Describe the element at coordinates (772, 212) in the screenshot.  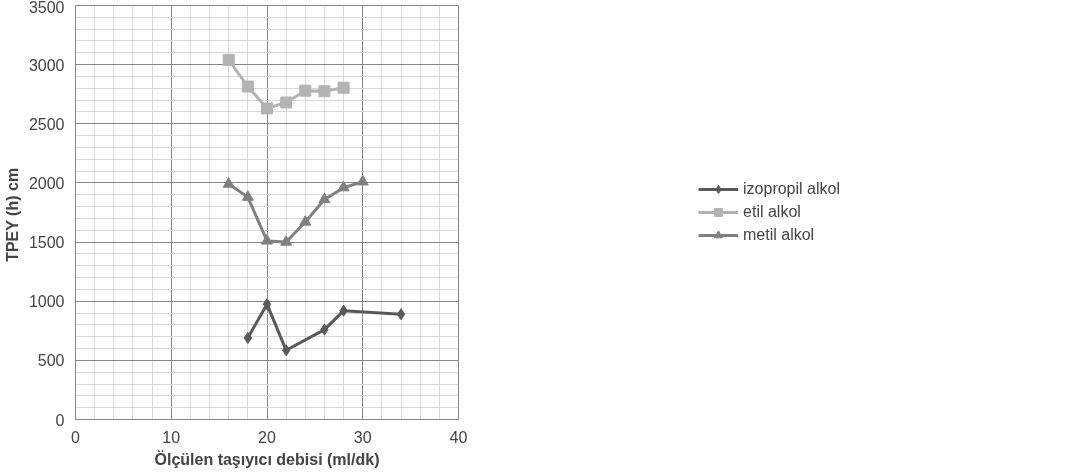
I see `legend-label: etil alkol` at that location.